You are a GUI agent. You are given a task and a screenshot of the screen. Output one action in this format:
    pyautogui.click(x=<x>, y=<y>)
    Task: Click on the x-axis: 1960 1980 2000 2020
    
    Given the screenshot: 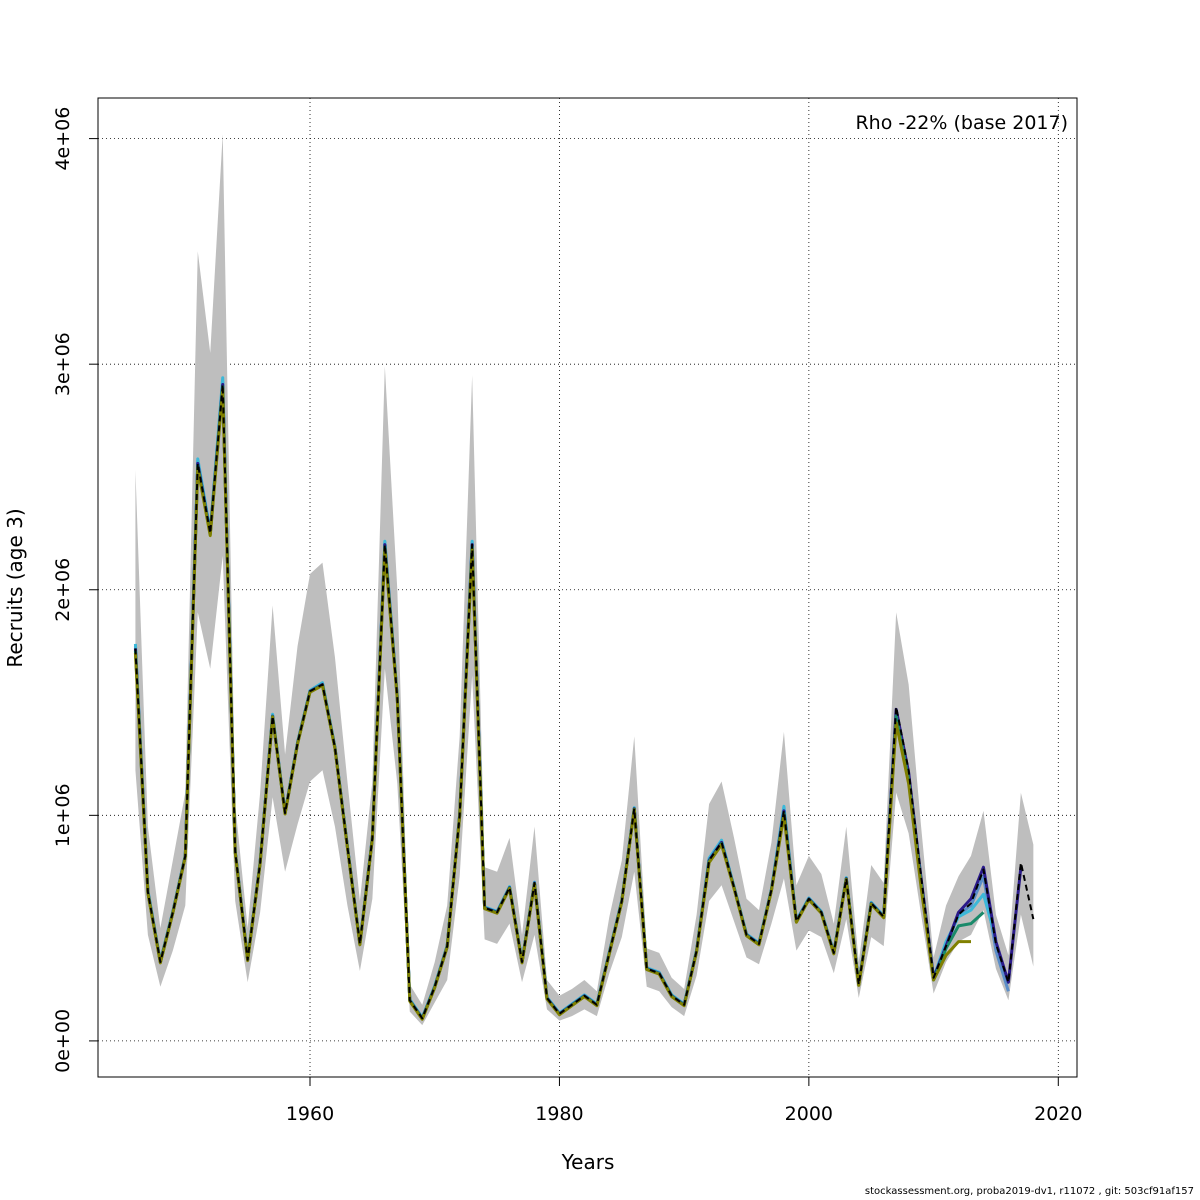 What is the action you would take?
    pyautogui.click(x=684, y=1100)
    